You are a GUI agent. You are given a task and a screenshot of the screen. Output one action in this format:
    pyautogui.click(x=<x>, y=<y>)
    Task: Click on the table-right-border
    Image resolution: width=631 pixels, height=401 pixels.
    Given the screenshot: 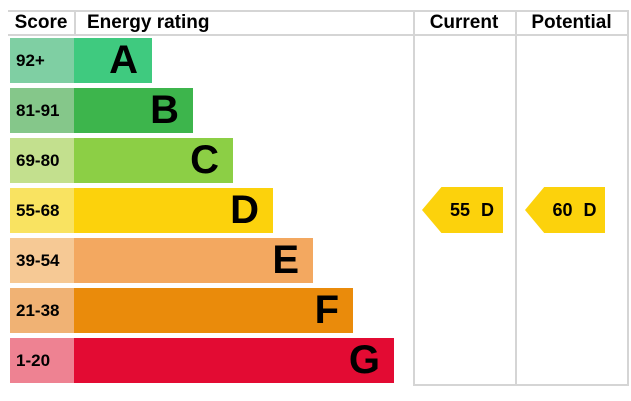 What is the action you would take?
    pyautogui.click(x=628, y=198)
    